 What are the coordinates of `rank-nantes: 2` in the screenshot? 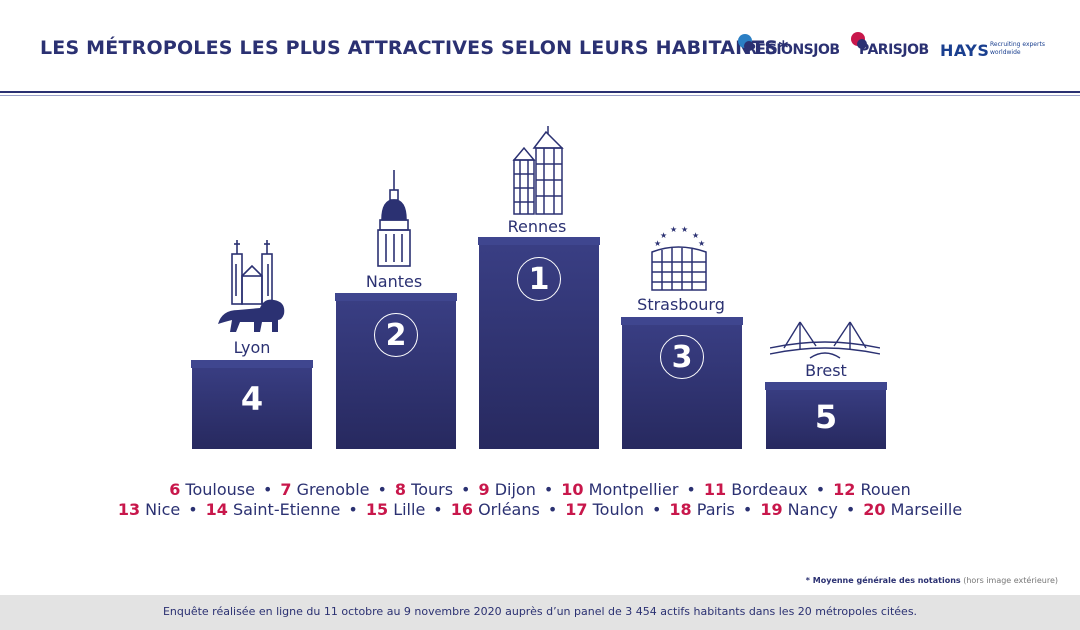 It's located at (396, 335).